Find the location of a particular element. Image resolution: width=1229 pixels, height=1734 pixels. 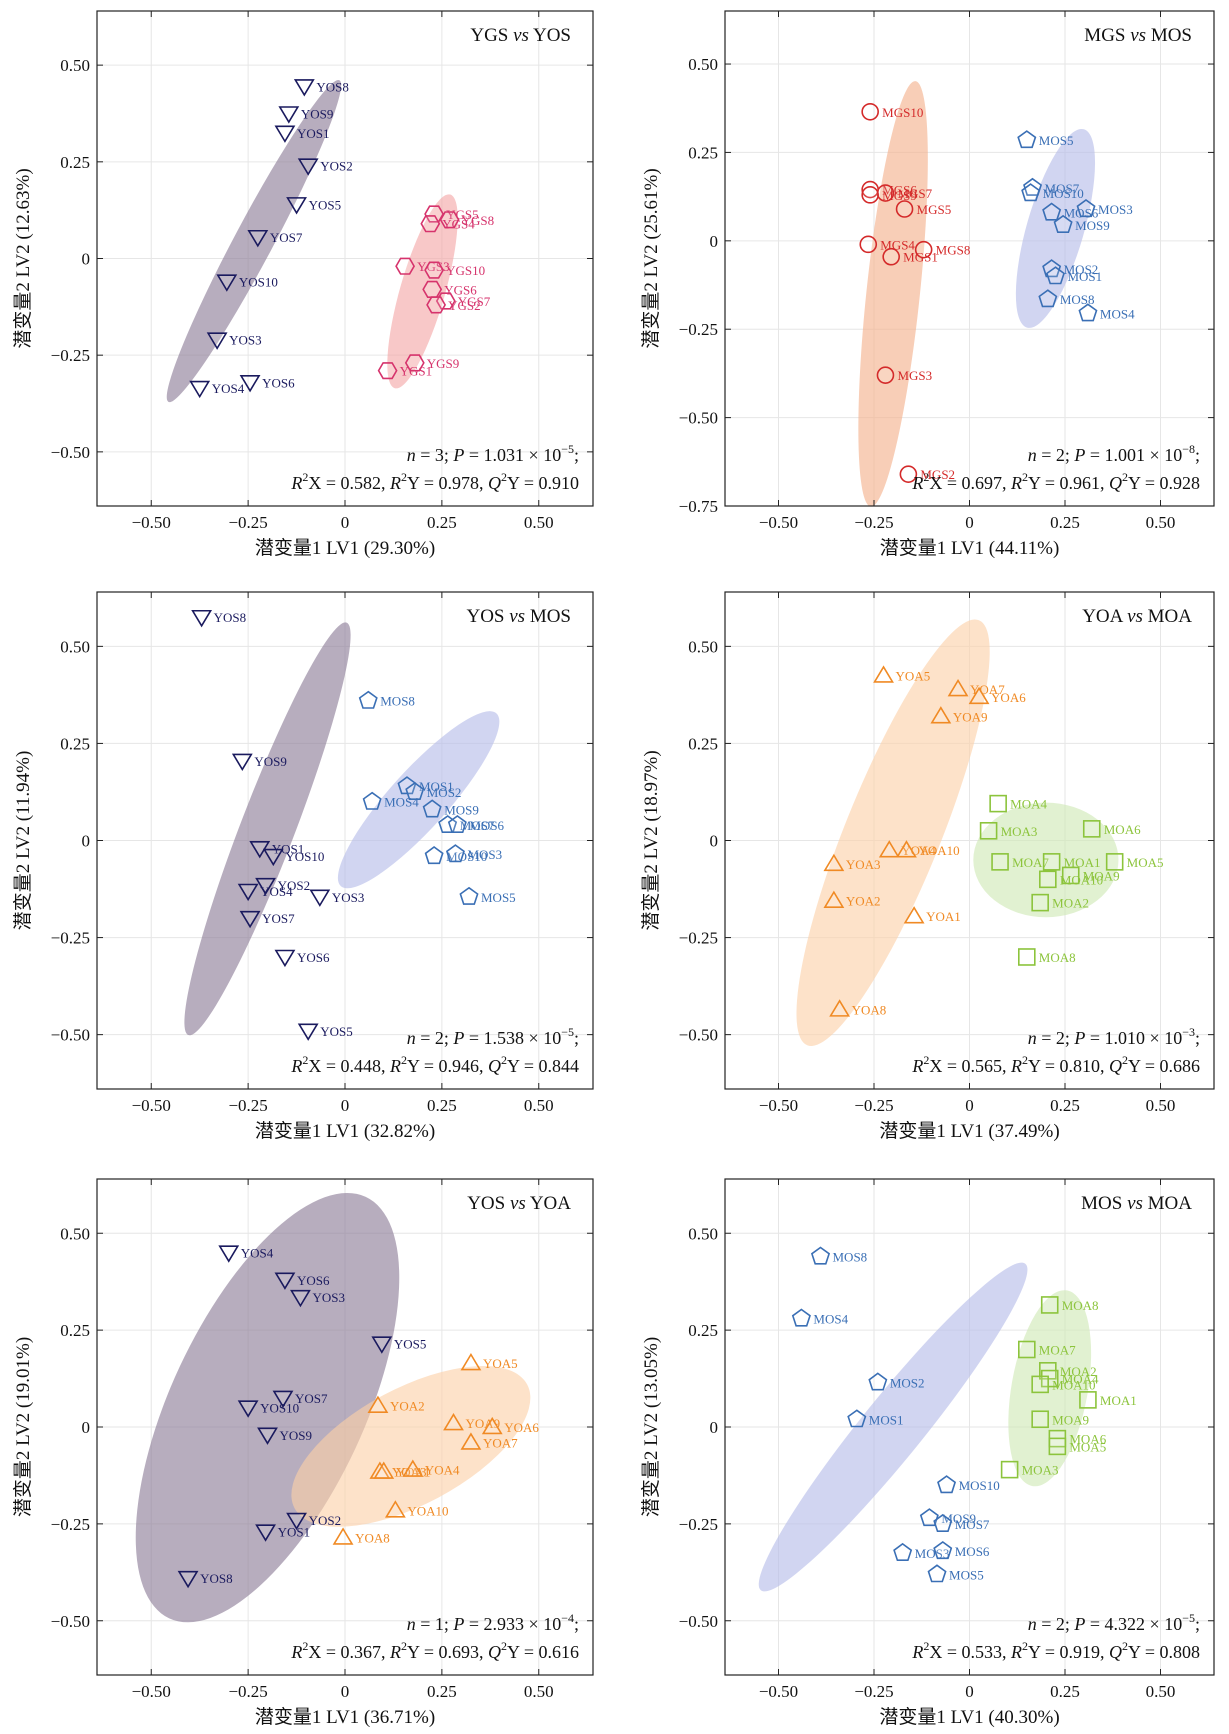

point-label: YOS3 is located at coordinates (328, 1297).